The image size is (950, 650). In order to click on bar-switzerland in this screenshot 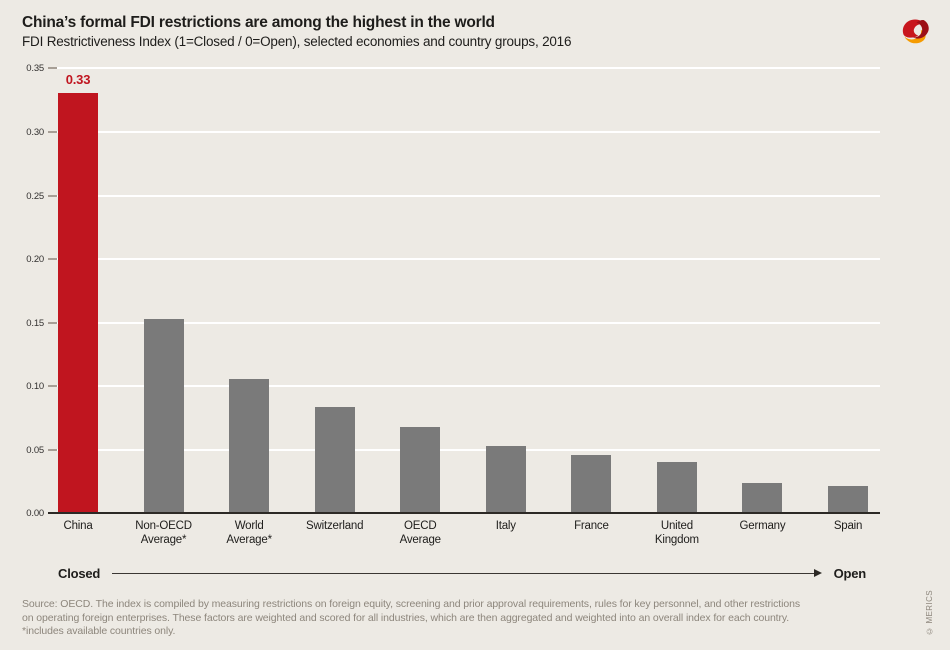, I will do `click(334, 459)`.